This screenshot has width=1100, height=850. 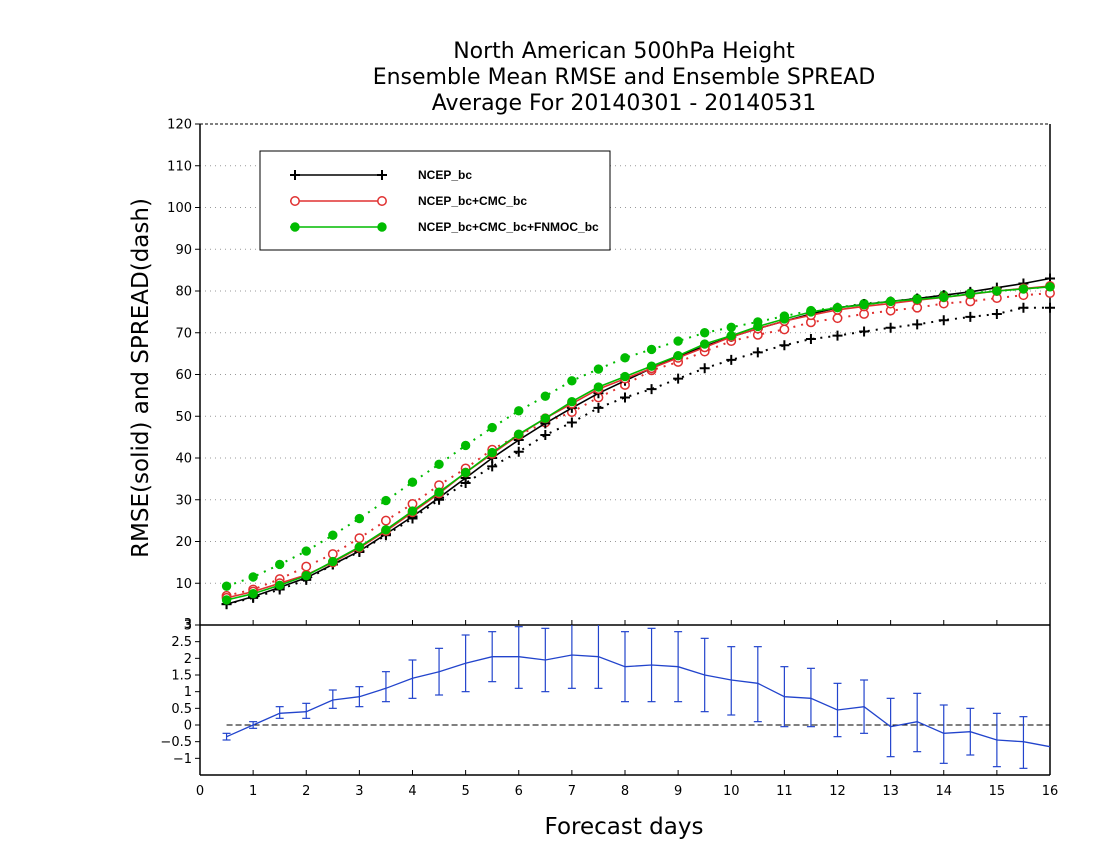 What do you see at coordinates (181, 709) in the screenshot?
I see `y-tick-label: 0.5` at bounding box center [181, 709].